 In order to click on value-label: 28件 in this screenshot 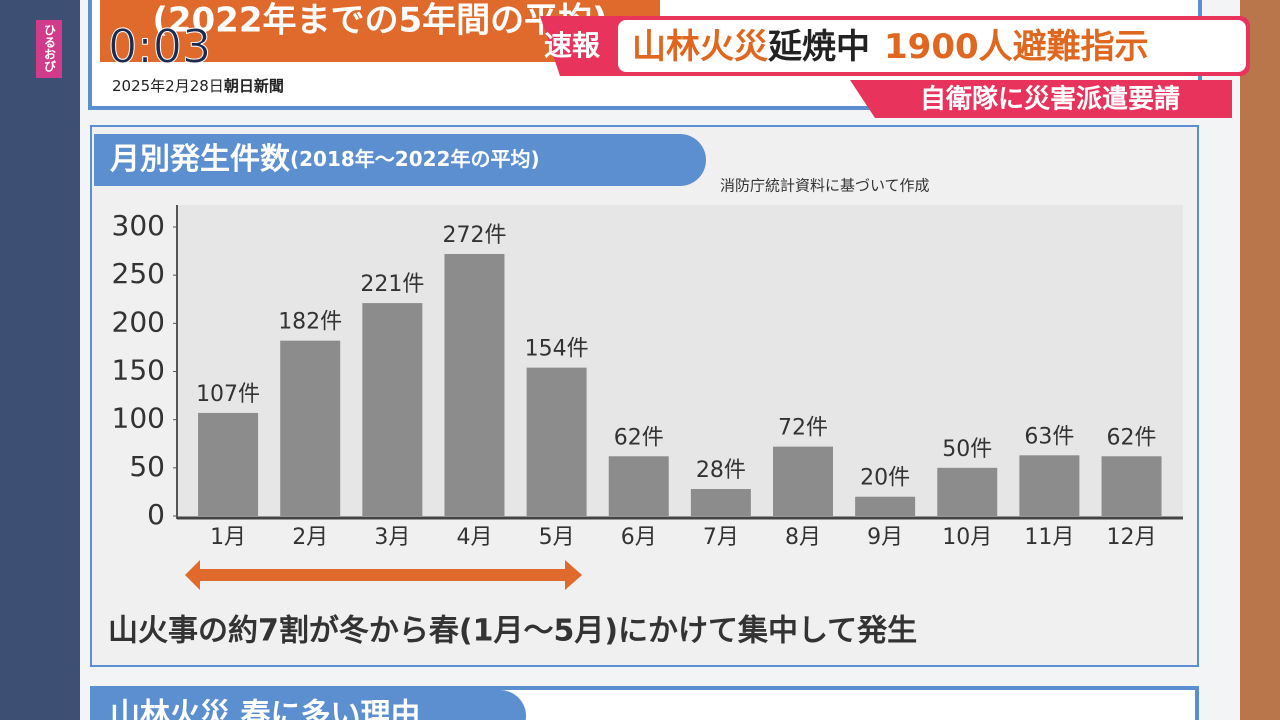, I will do `click(721, 470)`.